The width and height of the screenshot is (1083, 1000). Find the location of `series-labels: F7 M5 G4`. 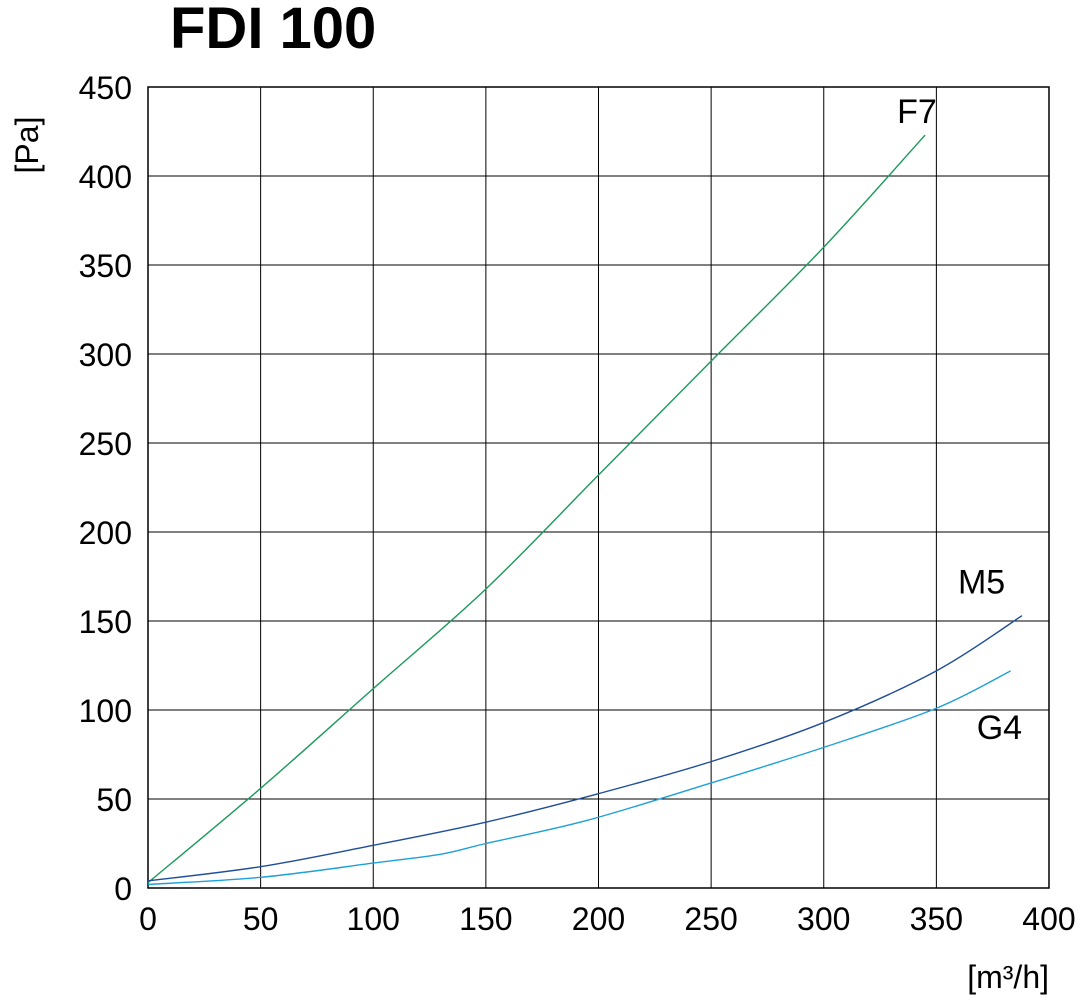

series-labels: F7 M5 G4 is located at coordinates (959, 420).